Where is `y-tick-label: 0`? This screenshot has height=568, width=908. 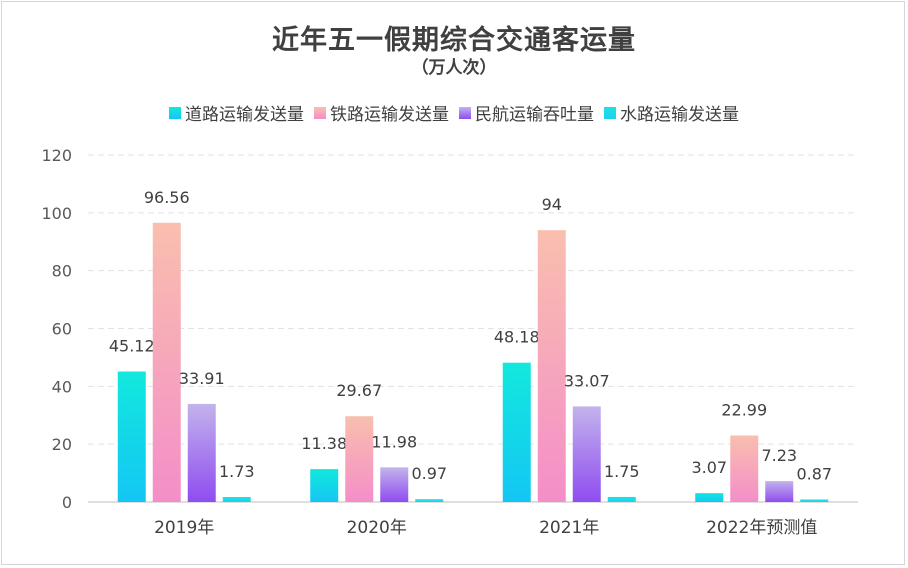
y-tick-label: 0 is located at coordinates (67, 502).